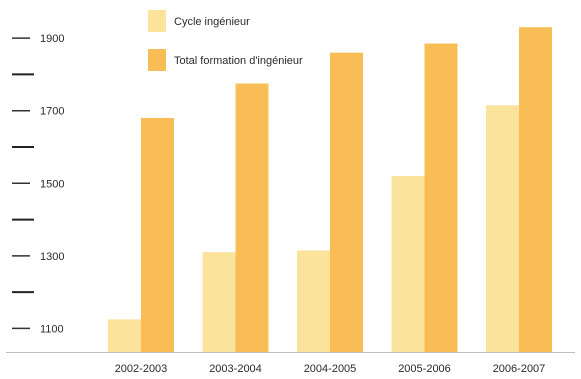 The image size is (581, 379). I want to click on x-category-label: 2003-2004, so click(235, 369).